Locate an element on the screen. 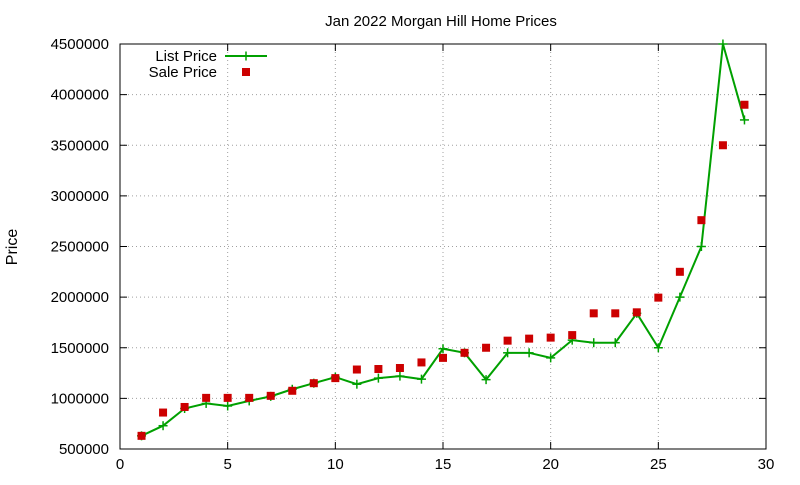 The image size is (800, 485). y-tick-label: 1500000 is located at coordinates (80, 348).